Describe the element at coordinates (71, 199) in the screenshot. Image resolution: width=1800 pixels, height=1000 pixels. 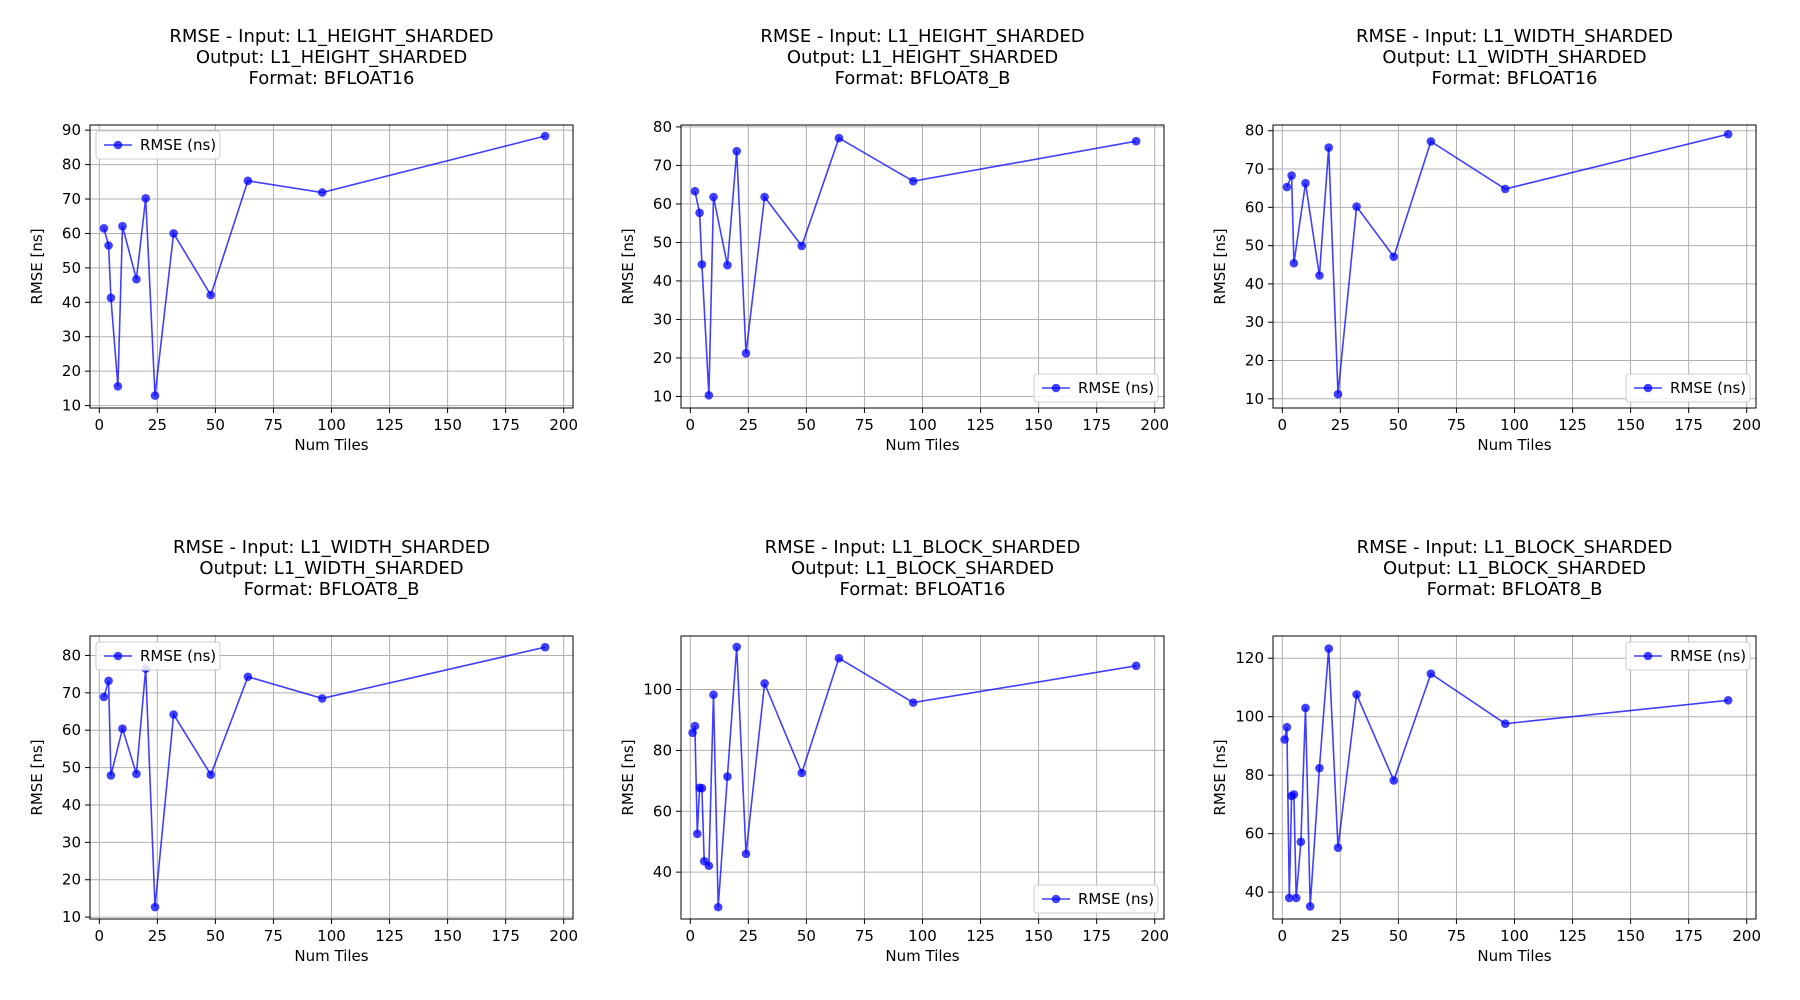
I see `y-tick-label: 70` at that location.